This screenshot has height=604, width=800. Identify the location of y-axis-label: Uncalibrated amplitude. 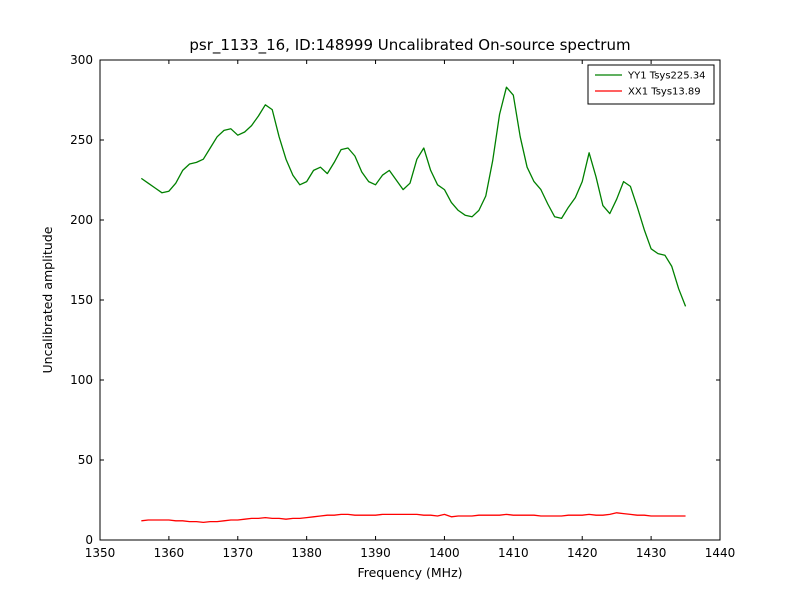
(47, 299).